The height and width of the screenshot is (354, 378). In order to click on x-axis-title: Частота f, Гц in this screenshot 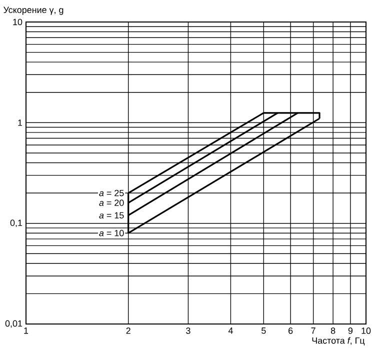, I will do `click(338, 341)`.